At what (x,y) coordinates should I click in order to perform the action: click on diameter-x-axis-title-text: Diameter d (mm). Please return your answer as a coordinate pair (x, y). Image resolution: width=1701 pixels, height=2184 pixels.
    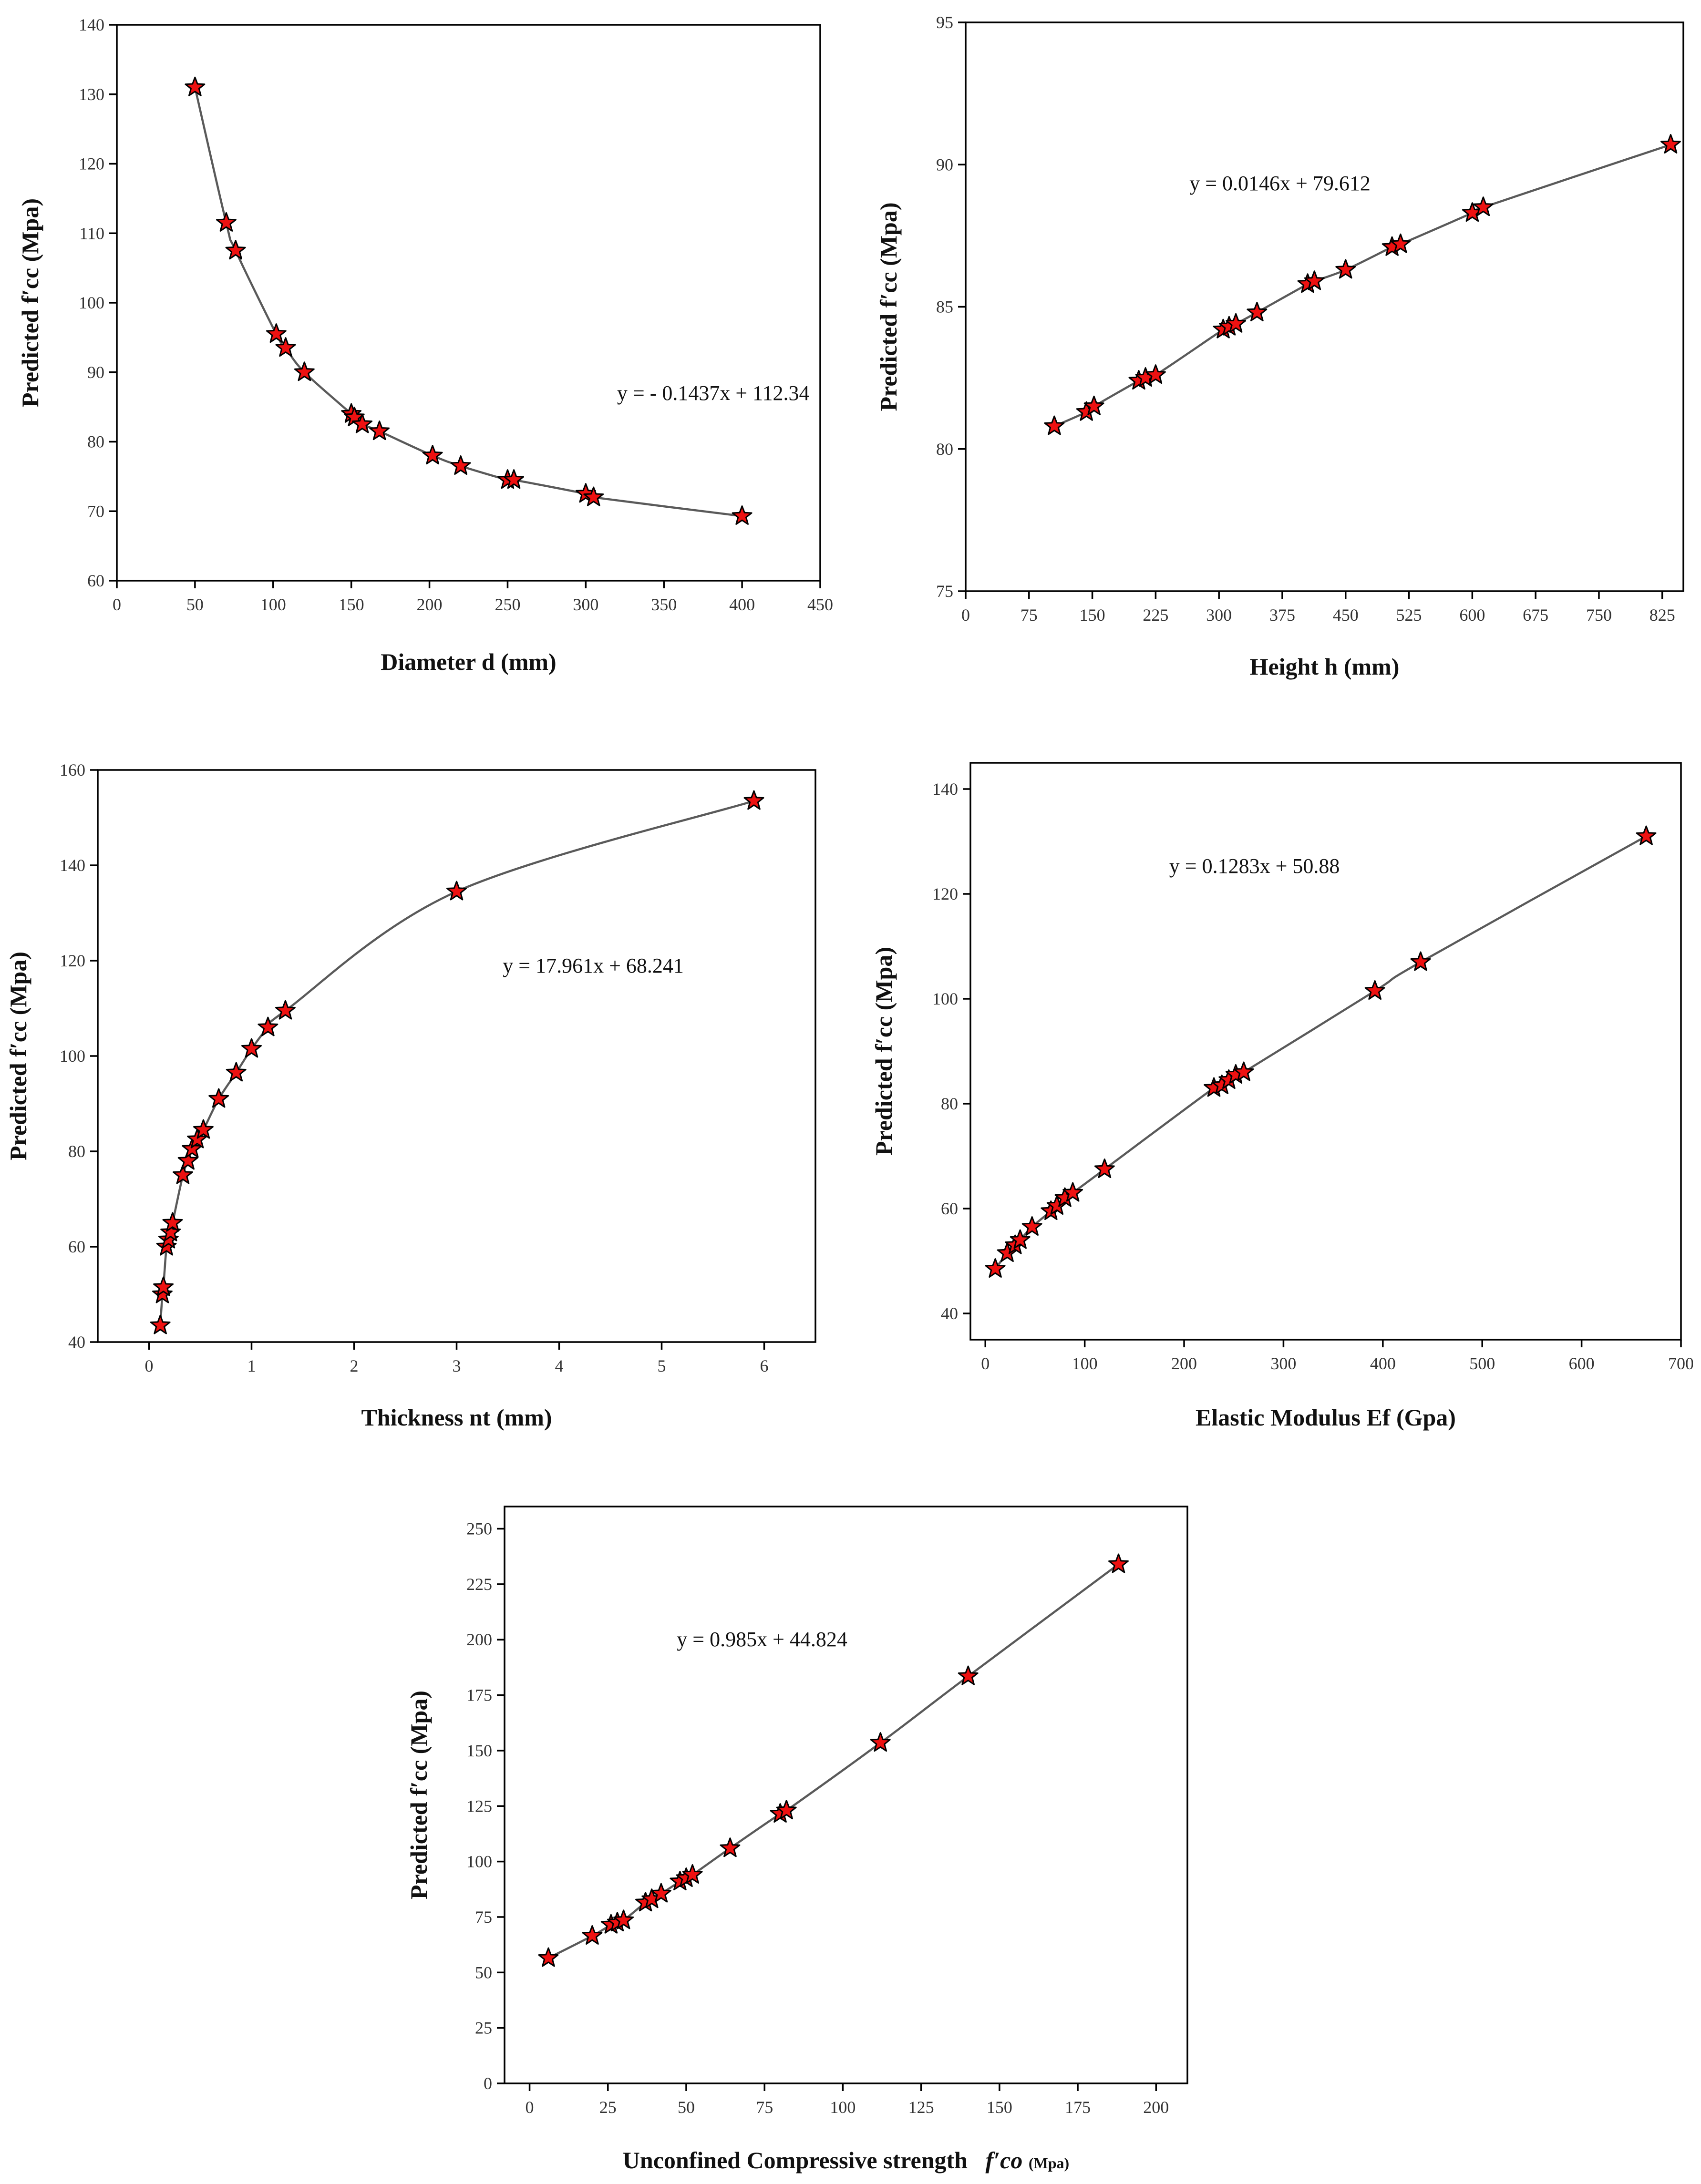
    Looking at the image, I should click on (469, 661).